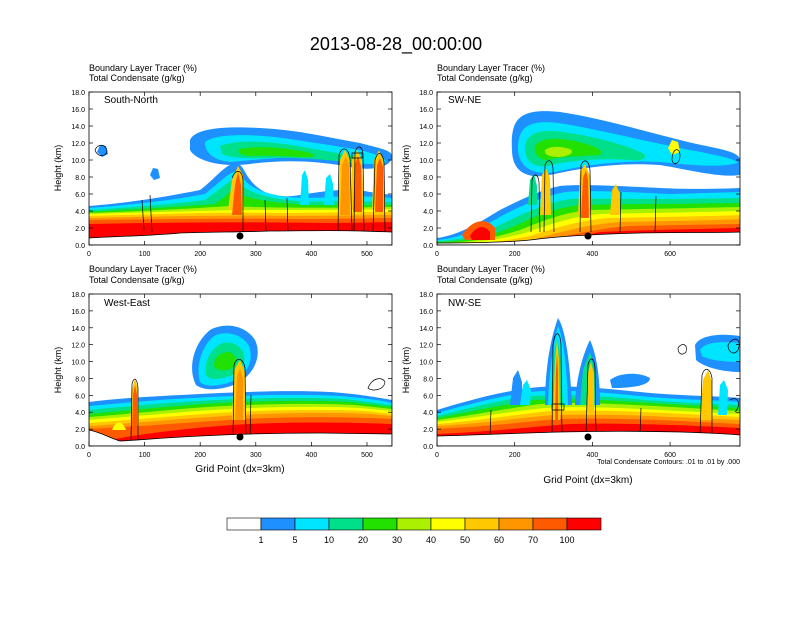 Image resolution: width=792 pixels, height=617 pixels. What do you see at coordinates (367, 455) in the screenshot?
I see `x-tick-label: 500` at bounding box center [367, 455].